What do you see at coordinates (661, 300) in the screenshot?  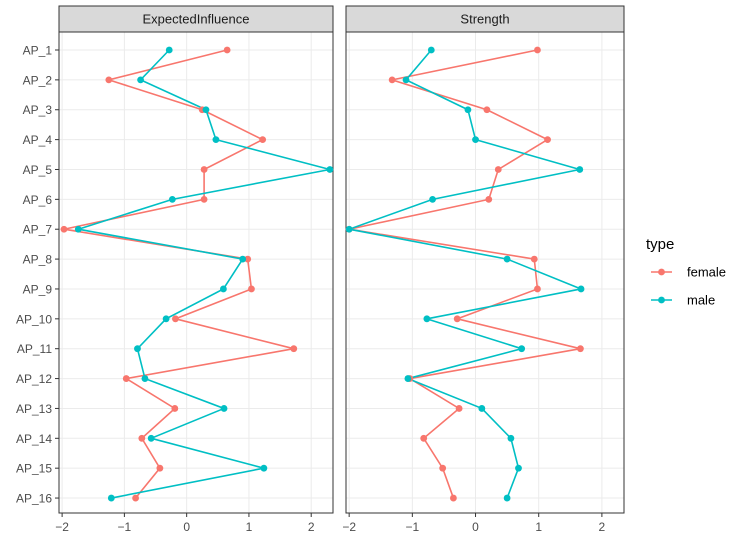 I see `legend-key-point-male` at bounding box center [661, 300].